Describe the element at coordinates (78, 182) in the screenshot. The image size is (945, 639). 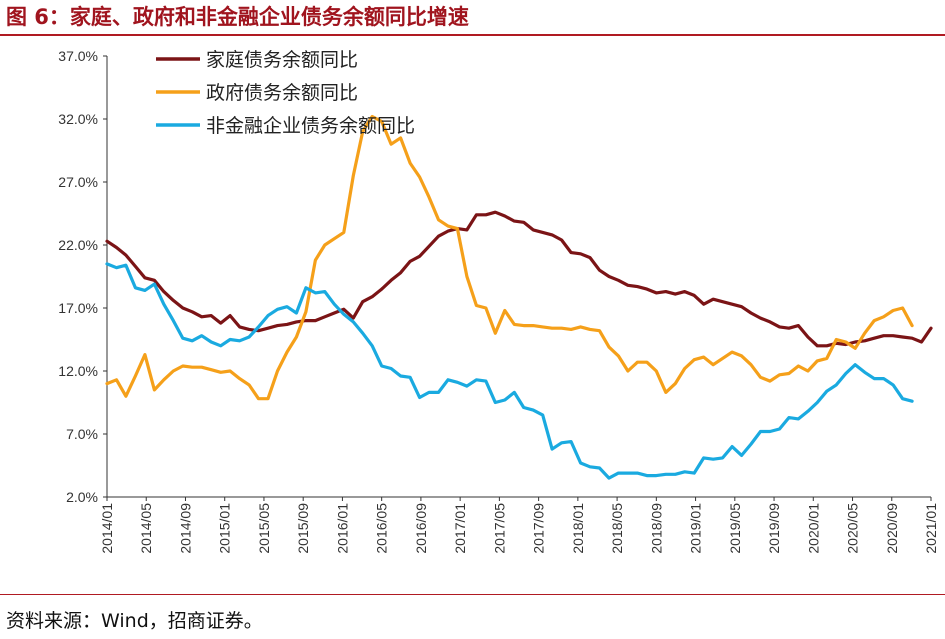
I see `y-tick-label: 27.0%` at that location.